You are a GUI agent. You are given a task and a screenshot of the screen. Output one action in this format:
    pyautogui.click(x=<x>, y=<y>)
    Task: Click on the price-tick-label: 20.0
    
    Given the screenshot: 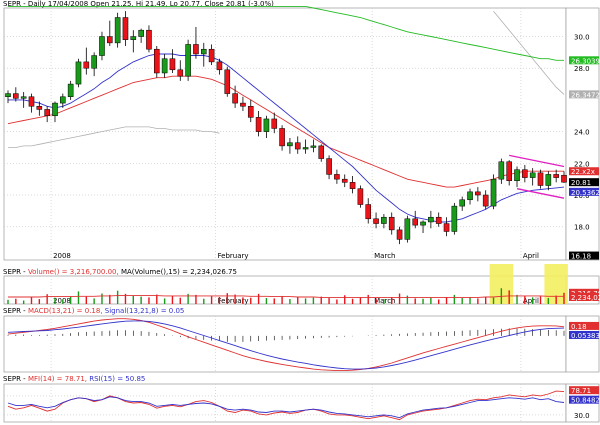 What is the action you would take?
    pyautogui.click(x=582, y=196)
    